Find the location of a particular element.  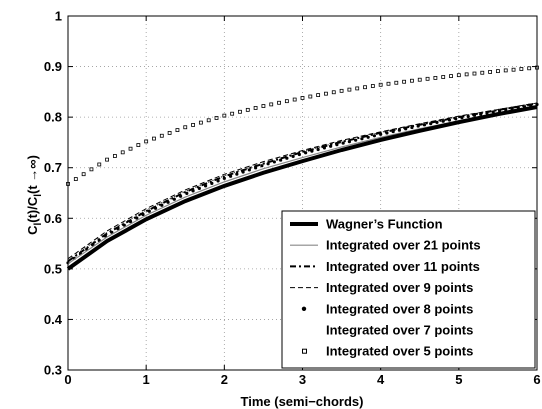

legend-marker-sample is located at coordinates (304, 351).